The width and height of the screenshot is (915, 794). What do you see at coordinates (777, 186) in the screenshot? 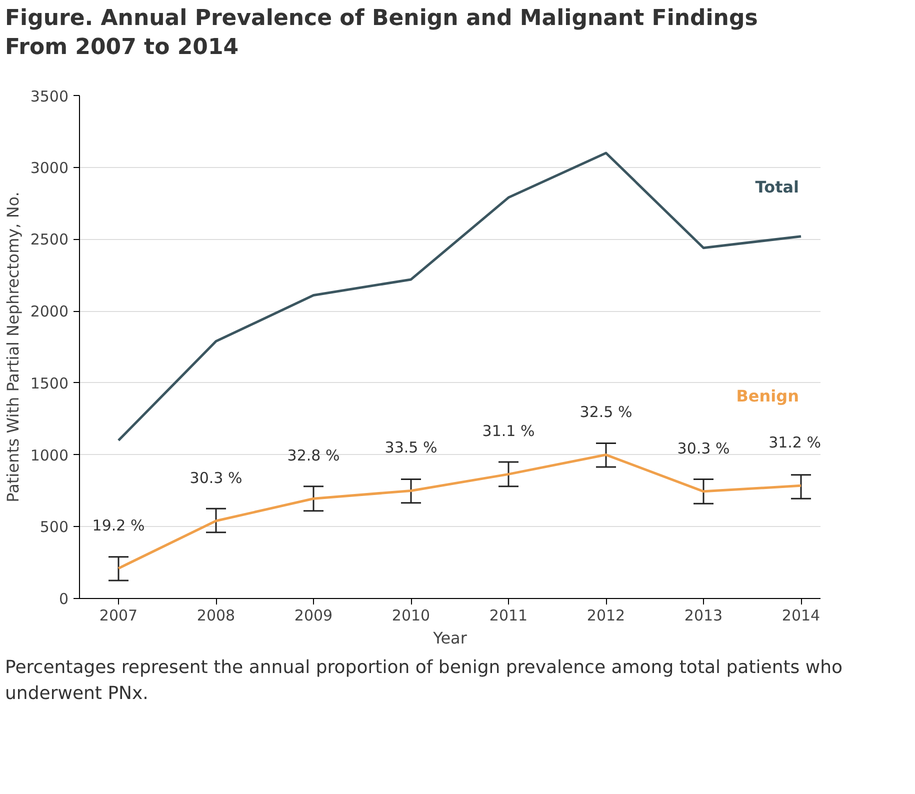
I see `text: Total` at bounding box center [777, 186].